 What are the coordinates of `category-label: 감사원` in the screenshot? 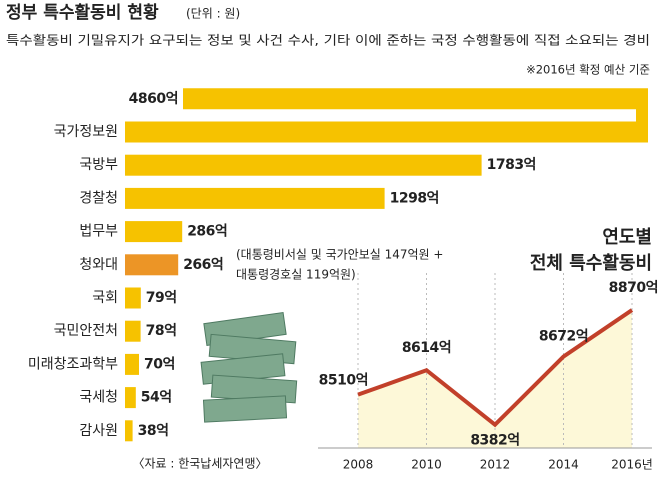 It's located at (98, 431).